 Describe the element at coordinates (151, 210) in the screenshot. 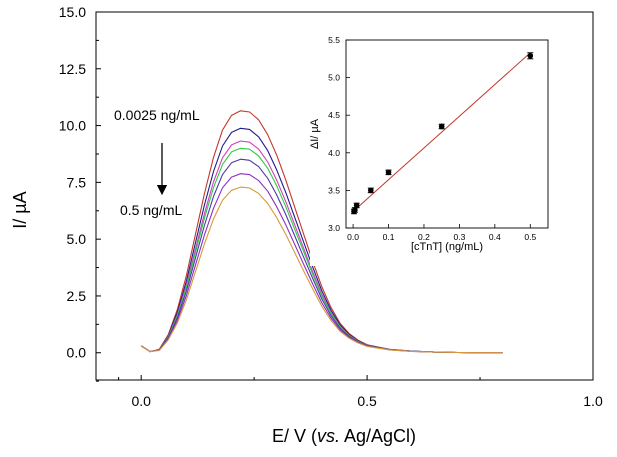

I see `annotation-bottom: 0.5 ng/mL` at that location.